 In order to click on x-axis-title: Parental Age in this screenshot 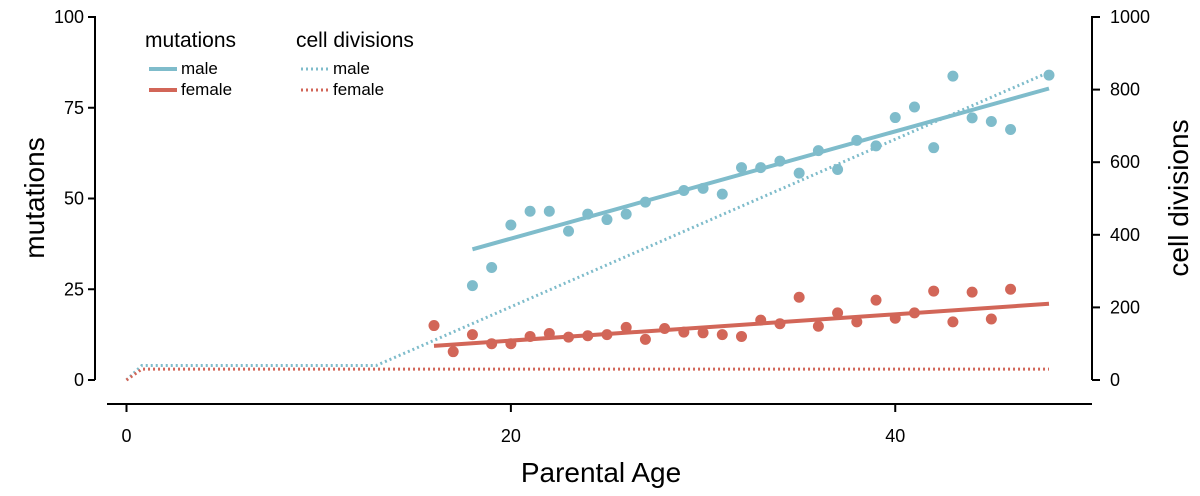, I will do `click(601, 472)`.